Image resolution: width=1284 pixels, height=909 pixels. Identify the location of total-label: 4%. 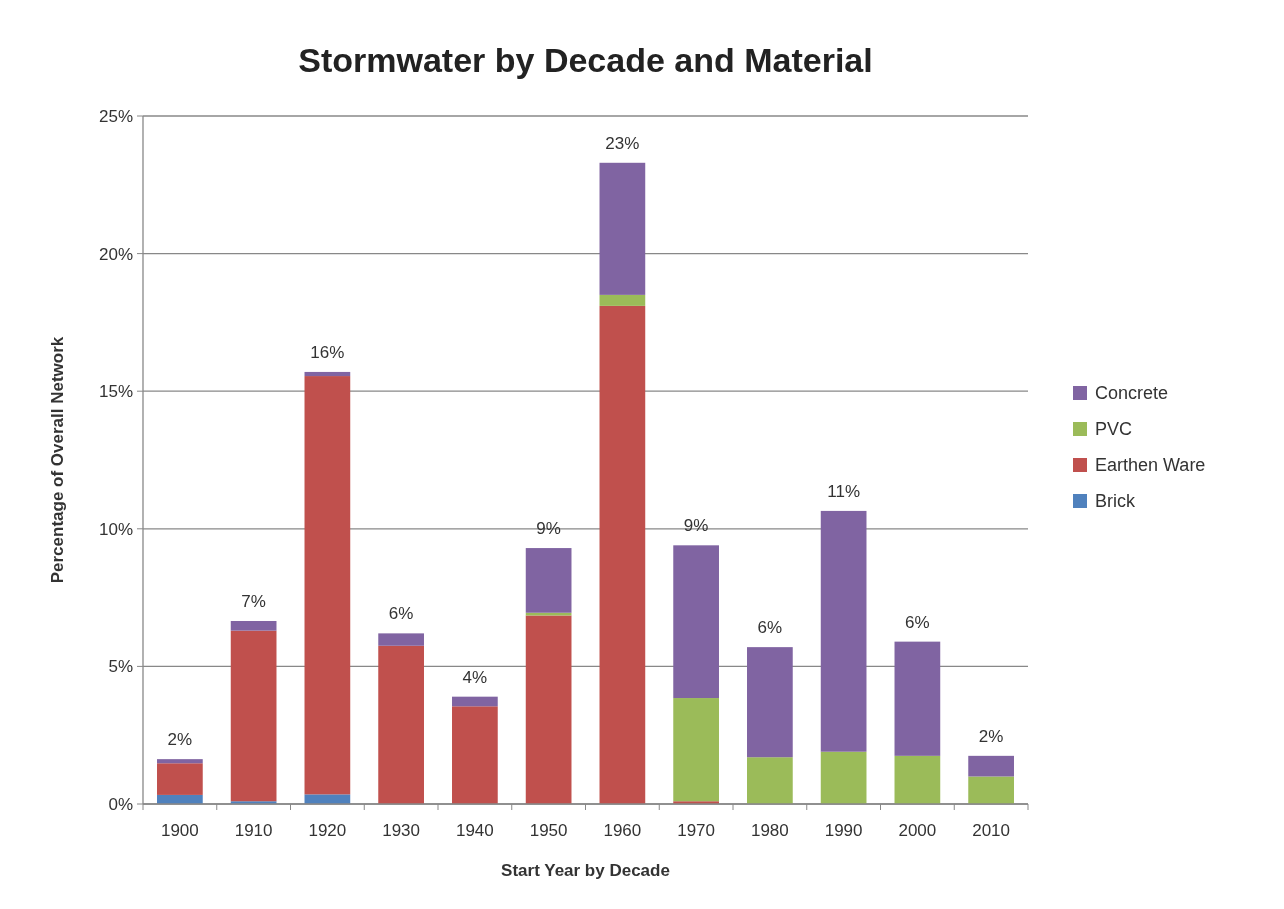
(475, 677).